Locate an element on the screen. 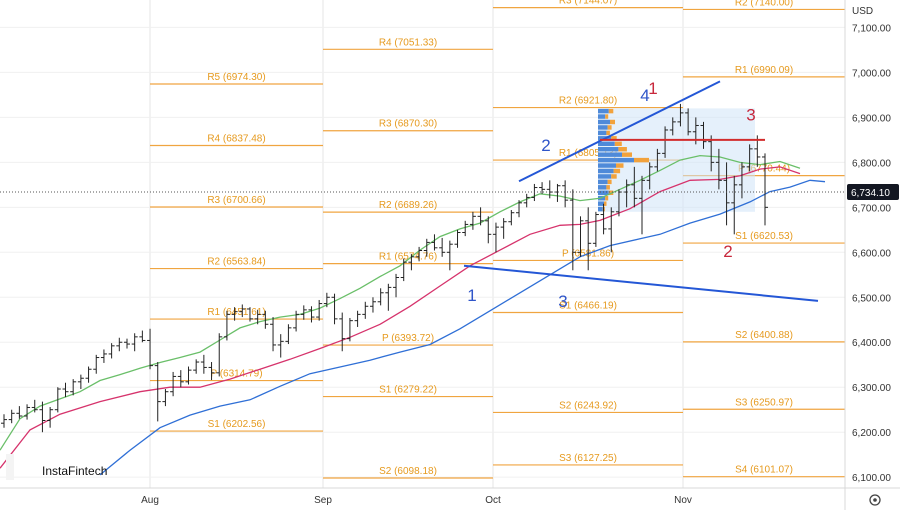 This screenshot has height=510, width=900. volume-profile-bar is located at coordinates (606, 171).